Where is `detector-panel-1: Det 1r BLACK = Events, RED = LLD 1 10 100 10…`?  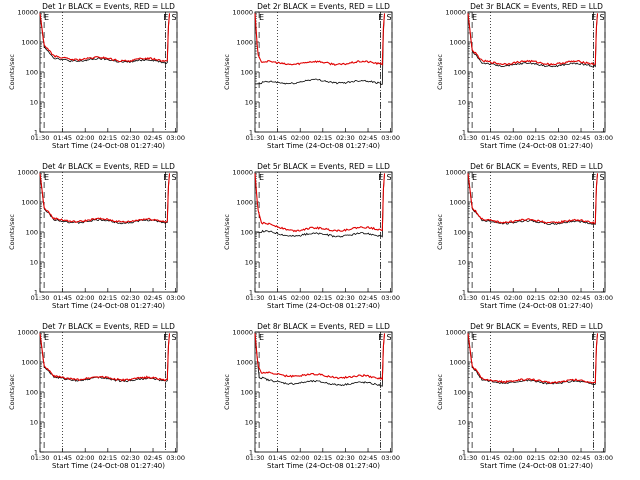
detector-panel-1: Det 1r BLACK = Events, RED = LLD 1 10 100 10… is located at coordinates (96, 76).